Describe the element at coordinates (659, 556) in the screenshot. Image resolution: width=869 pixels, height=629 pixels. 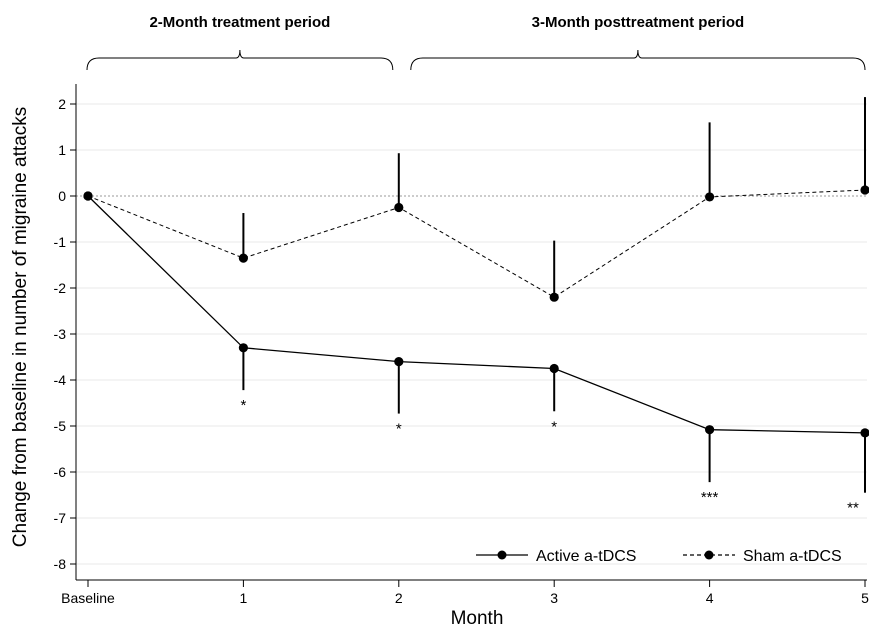
I see `legend: Active a-tDCS Sham a-tDCS` at that location.